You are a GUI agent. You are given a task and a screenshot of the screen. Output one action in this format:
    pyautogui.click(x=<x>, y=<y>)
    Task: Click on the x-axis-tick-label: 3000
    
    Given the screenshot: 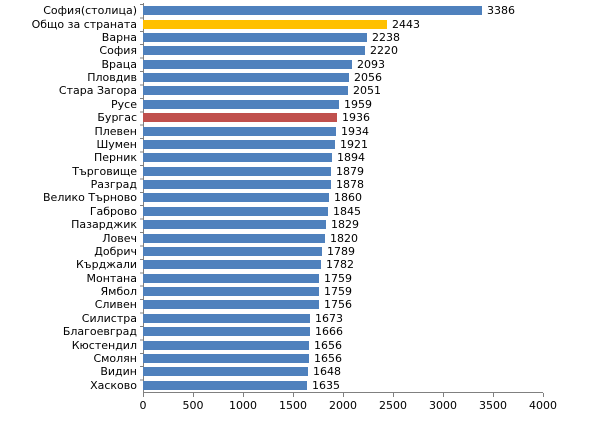 What is the action you would take?
    pyautogui.click(x=443, y=405)
    